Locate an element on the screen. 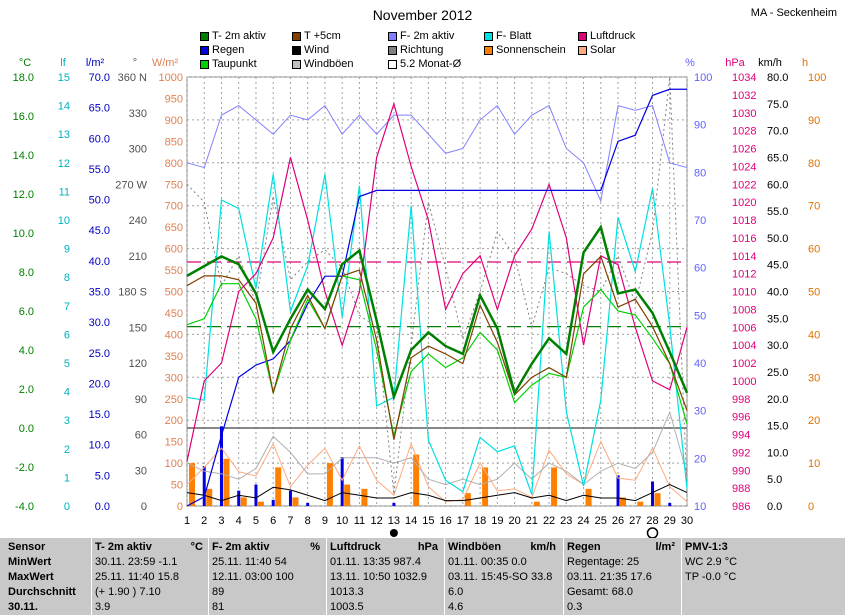  x-tick-label: 21 is located at coordinates (532, 521).